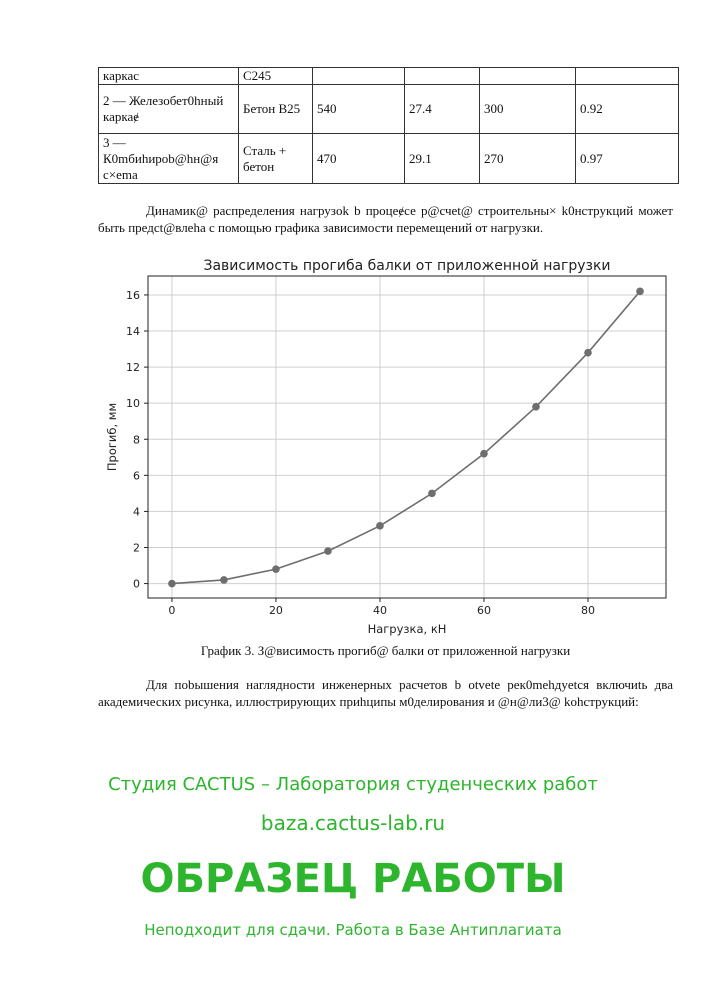 The width and height of the screenshot is (707, 1000). Describe the element at coordinates (276, 610) in the screenshot. I see `x-tick-label: 20` at that location.